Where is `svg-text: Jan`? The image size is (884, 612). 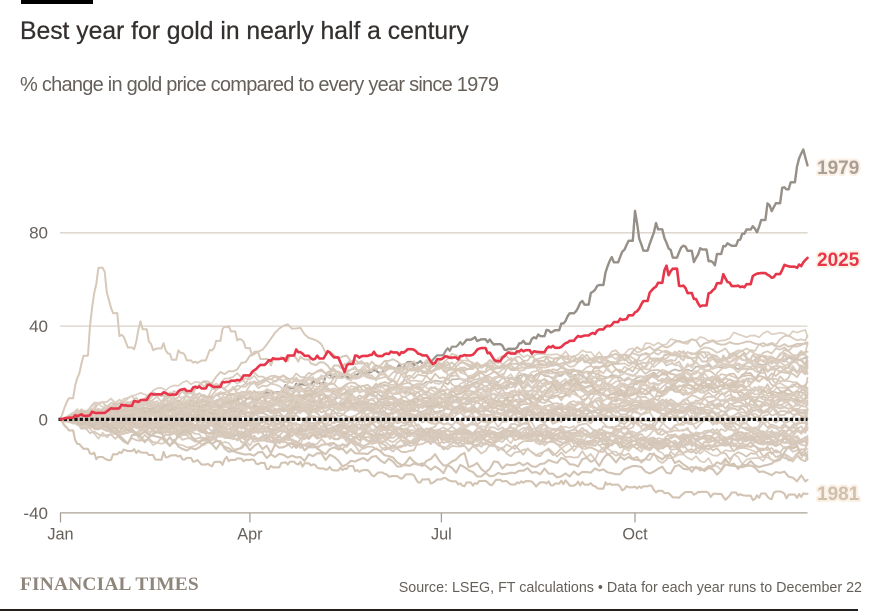 svg-text: Jan is located at coordinates (60, 535).